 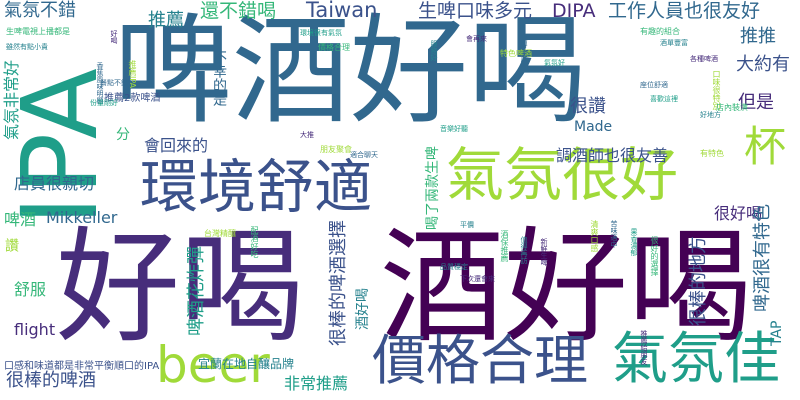 I want to click on word-tap: TAP, so click(x=777, y=333).